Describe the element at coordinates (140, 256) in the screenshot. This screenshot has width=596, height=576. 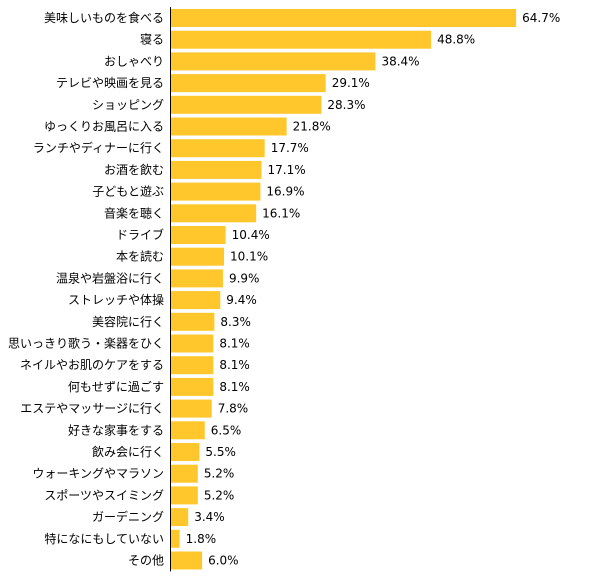
I see `category-label: 本を読む` at that location.